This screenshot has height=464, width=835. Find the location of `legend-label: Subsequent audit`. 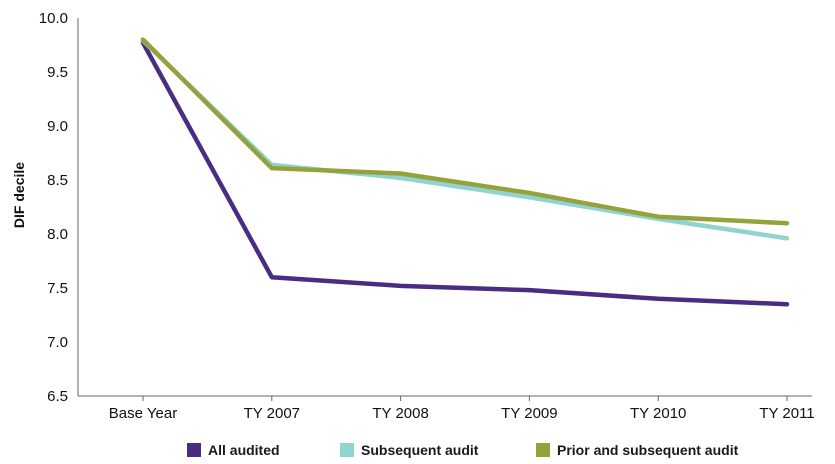

legend-label: Subsequent audit is located at coordinates (419, 450).